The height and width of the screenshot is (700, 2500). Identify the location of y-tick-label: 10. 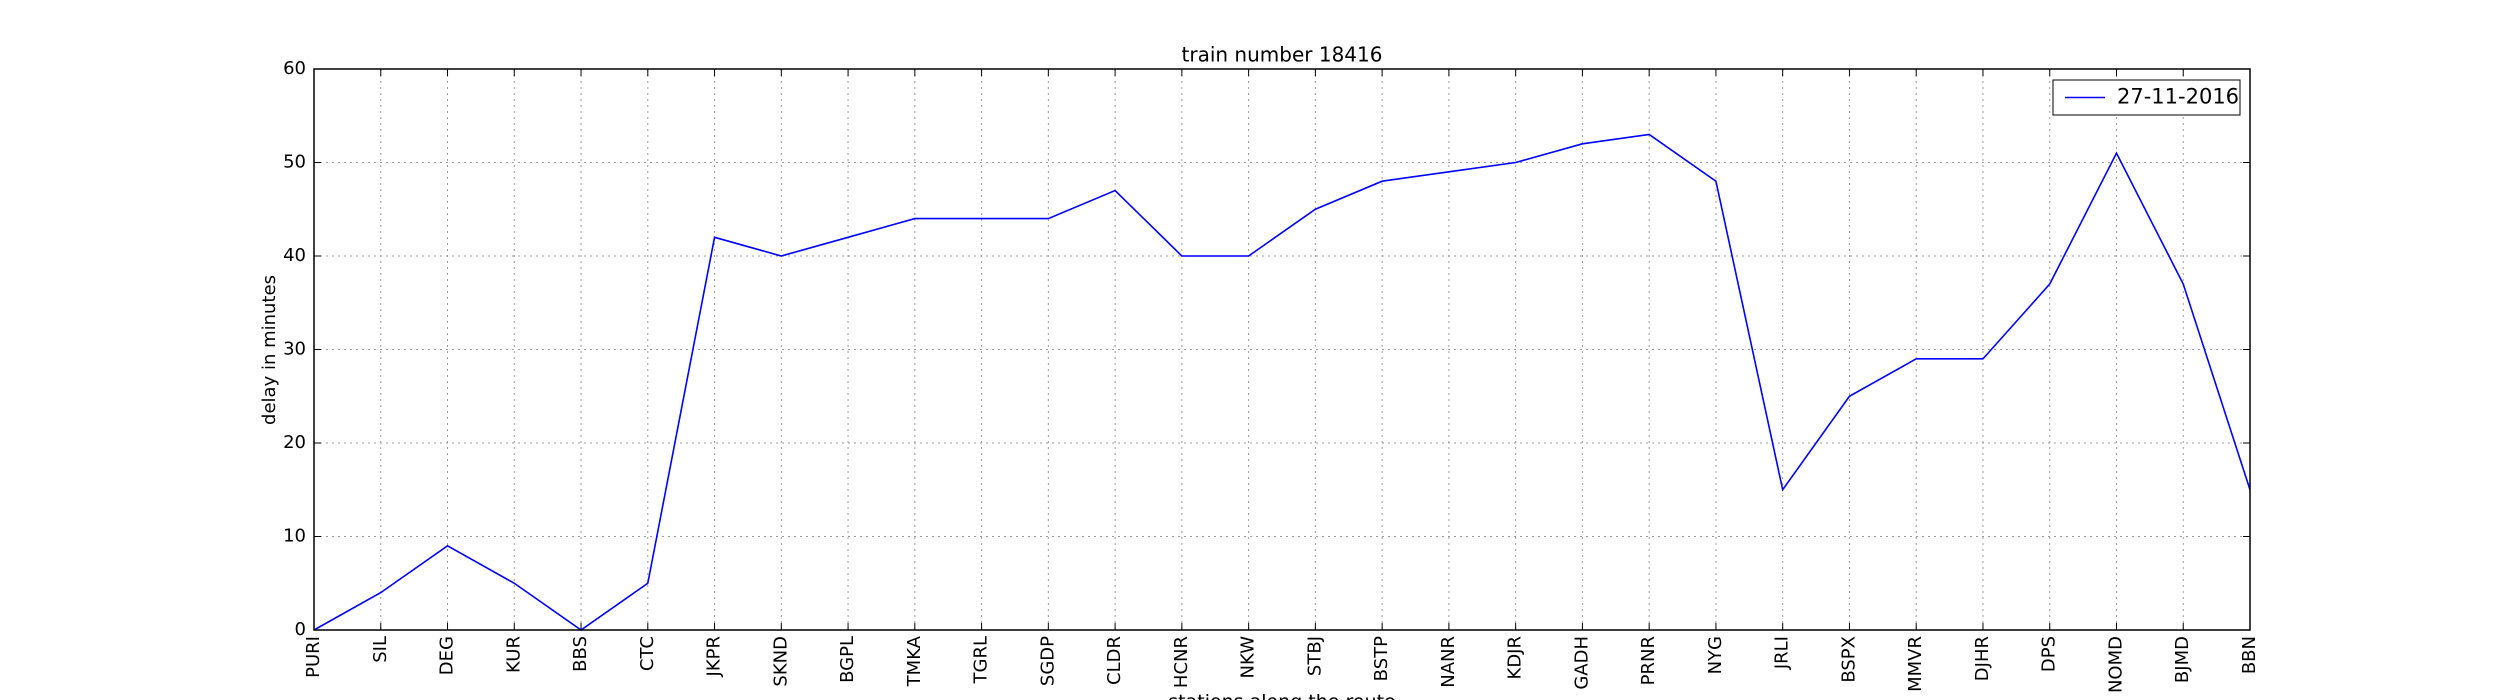
(294, 536).